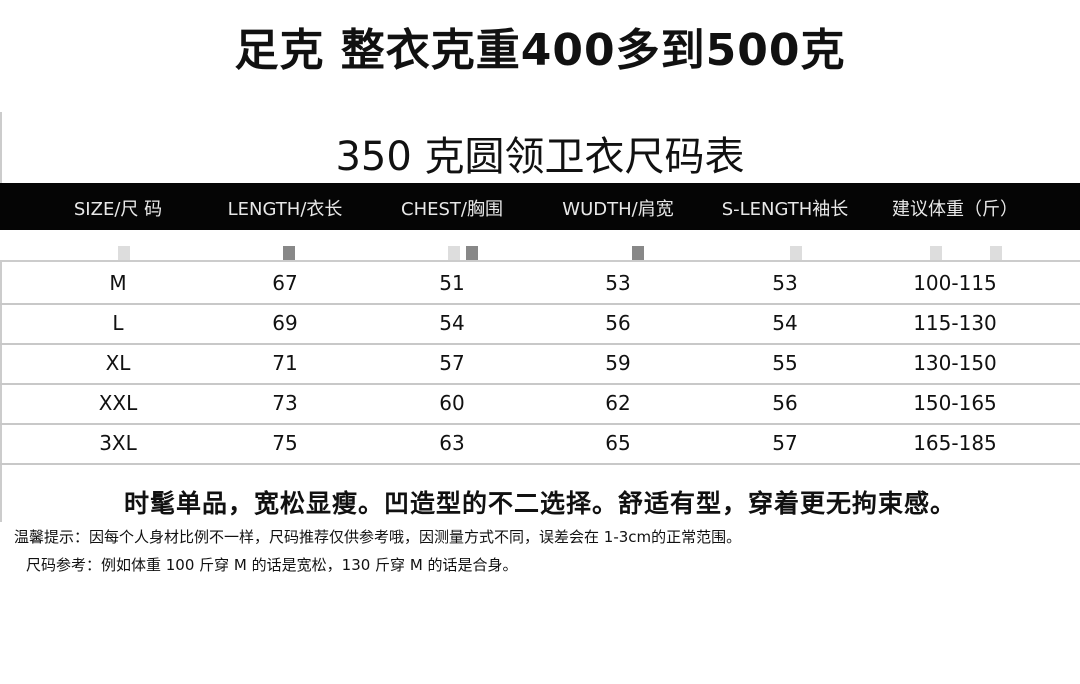 The image size is (1080, 684). Describe the element at coordinates (540, 404) in the screenshot. I see `table-row: XXL 73 60 62 56 150-165` at that location.